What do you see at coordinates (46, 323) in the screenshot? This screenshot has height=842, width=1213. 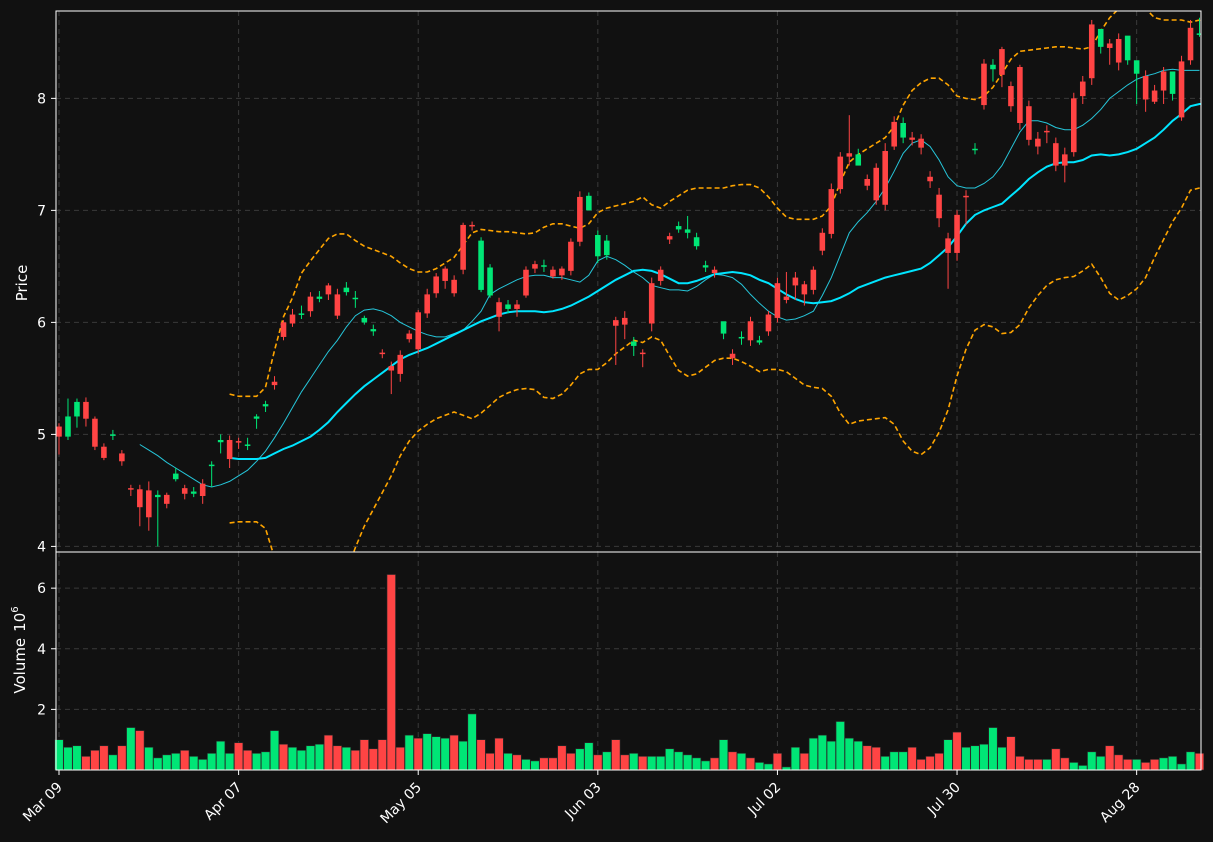 I see `price-y-axis: 4 5 6 7 8` at bounding box center [46, 323].